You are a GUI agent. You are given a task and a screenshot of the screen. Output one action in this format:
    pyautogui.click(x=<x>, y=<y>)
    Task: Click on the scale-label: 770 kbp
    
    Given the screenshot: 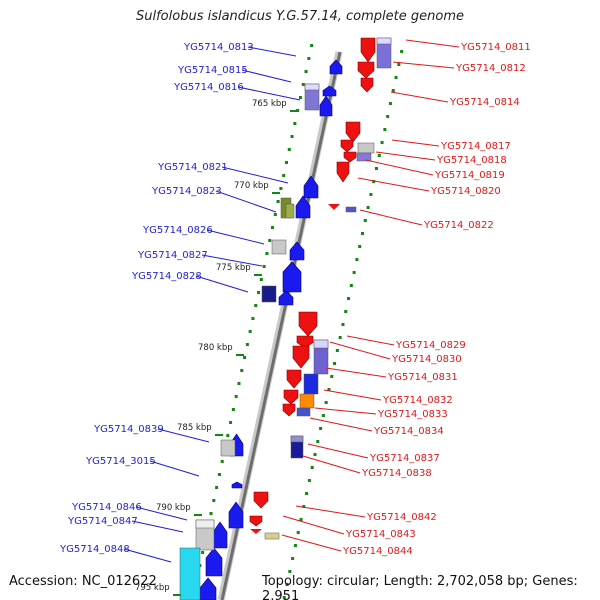 What is the action you would take?
    pyautogui.click(x=251, y=186)
    